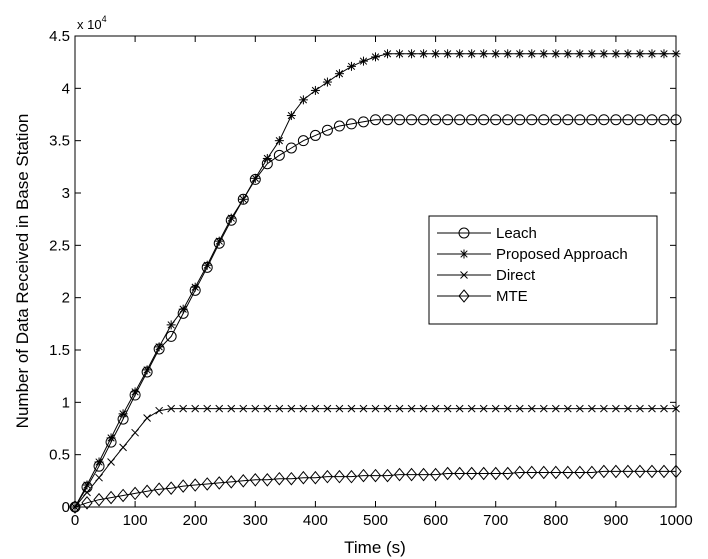 The image size is (708, 559). I want to click on legend-marker-proposed-approach, so click(464, 254).